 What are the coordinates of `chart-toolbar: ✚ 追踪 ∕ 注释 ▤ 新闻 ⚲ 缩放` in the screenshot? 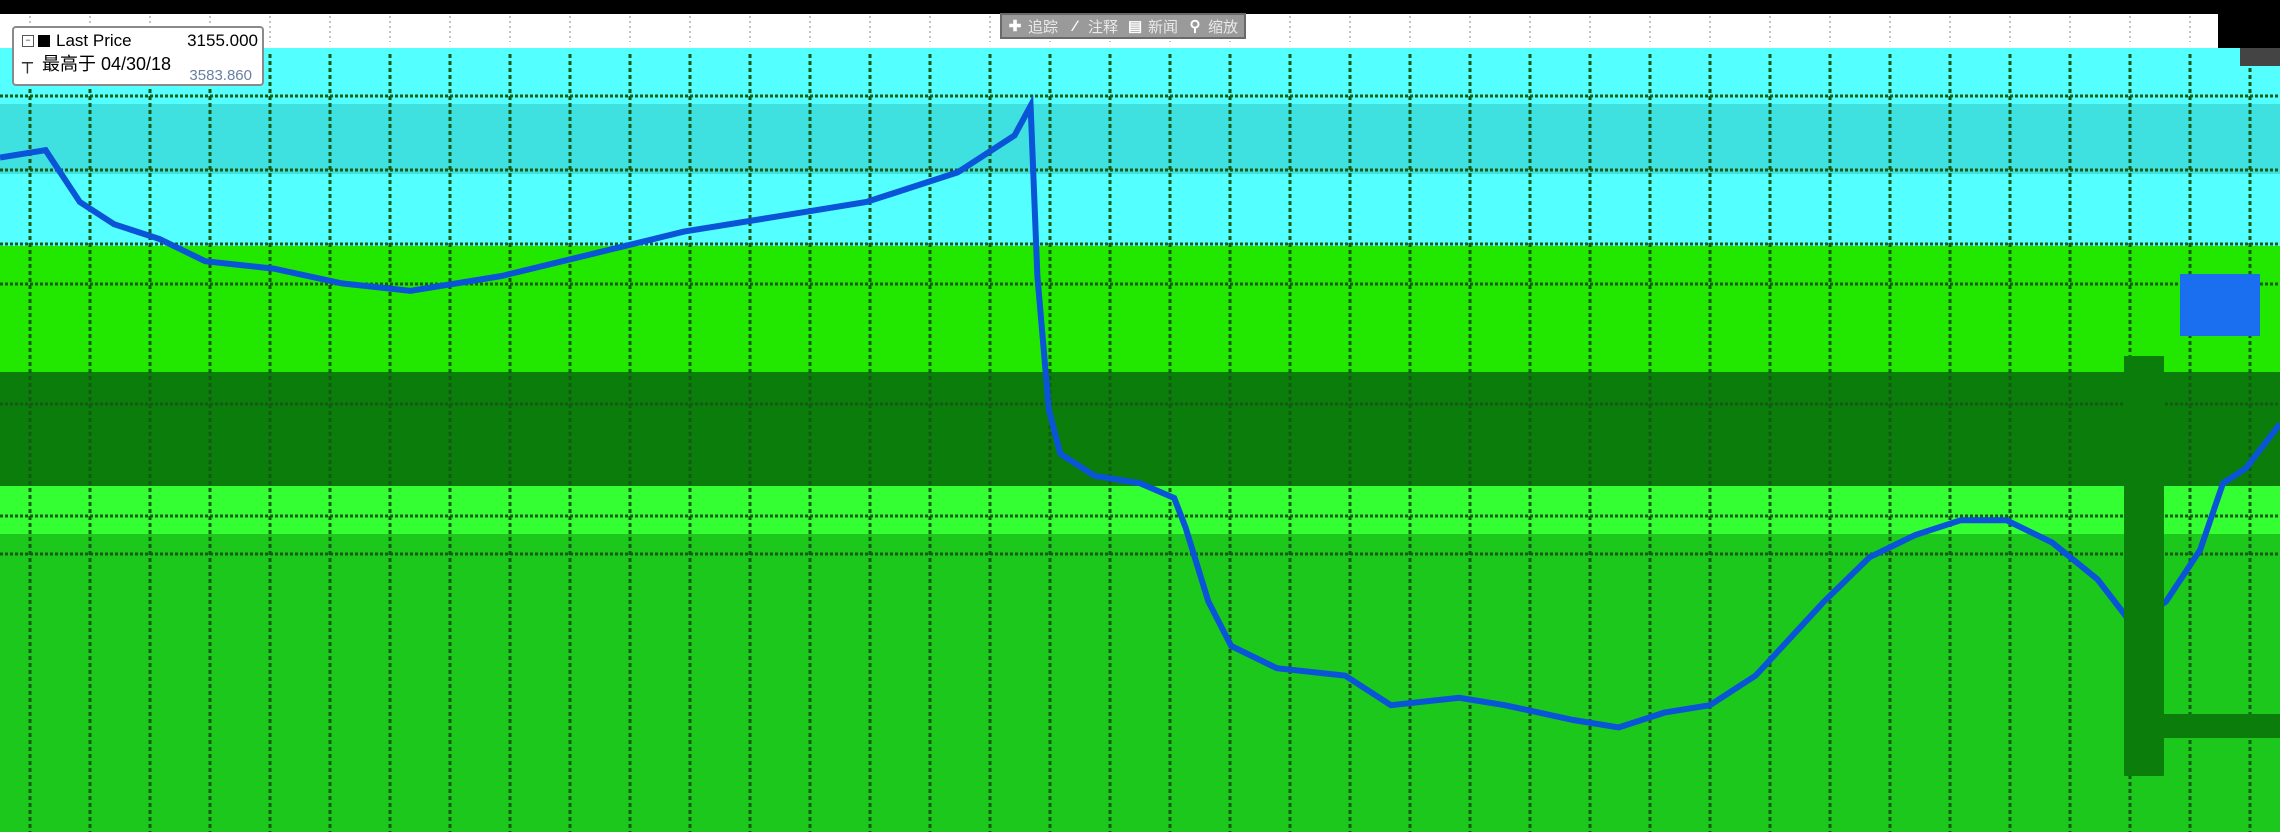 It's located at (1123, 26).